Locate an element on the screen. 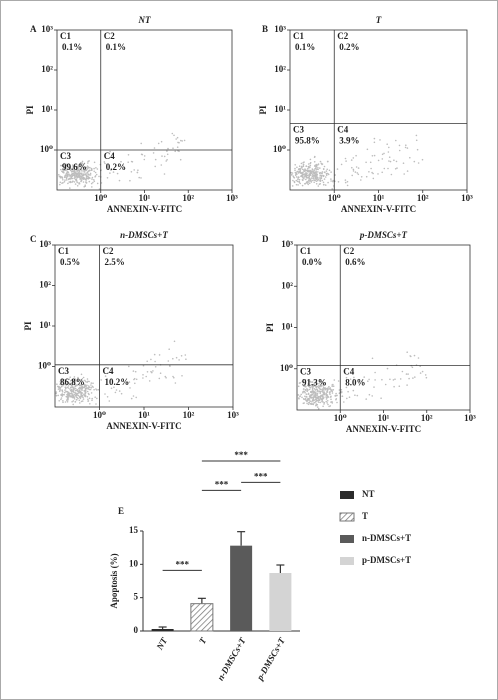 This screenshot has width=498, height=700. x-tick-label: 10⁰ is located at coordinates (334, 198).